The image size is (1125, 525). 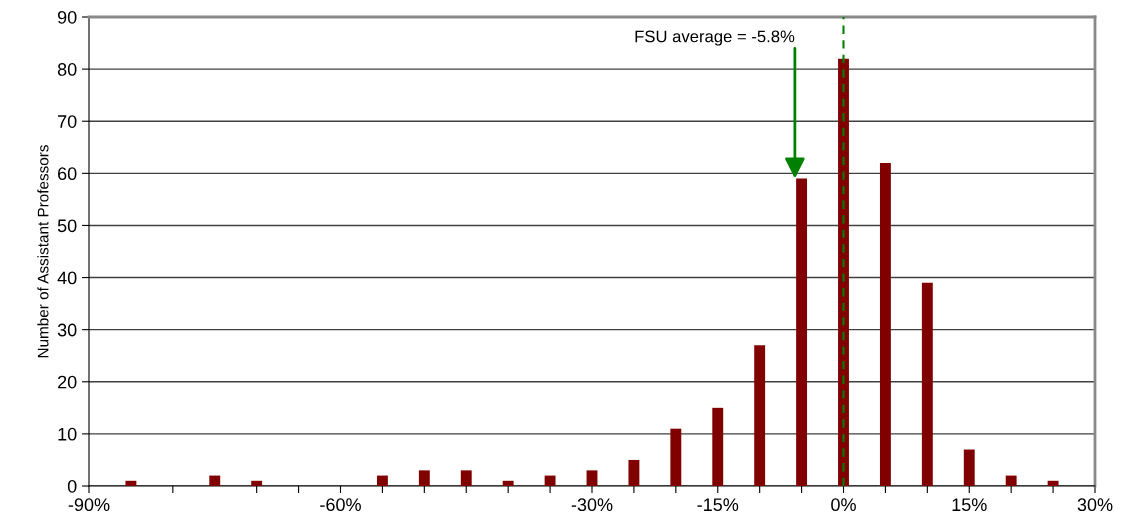 What do you see at coordinates (592, 505) in the screenshot?
I see `x-tick-label: -30%` at bounding box center [592, 505].